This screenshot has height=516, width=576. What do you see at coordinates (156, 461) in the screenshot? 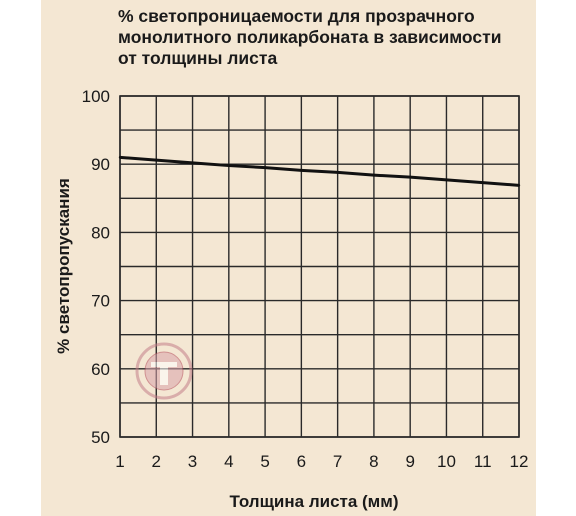
I see `x-tick-label: 2` at bounding box center [156, 461].